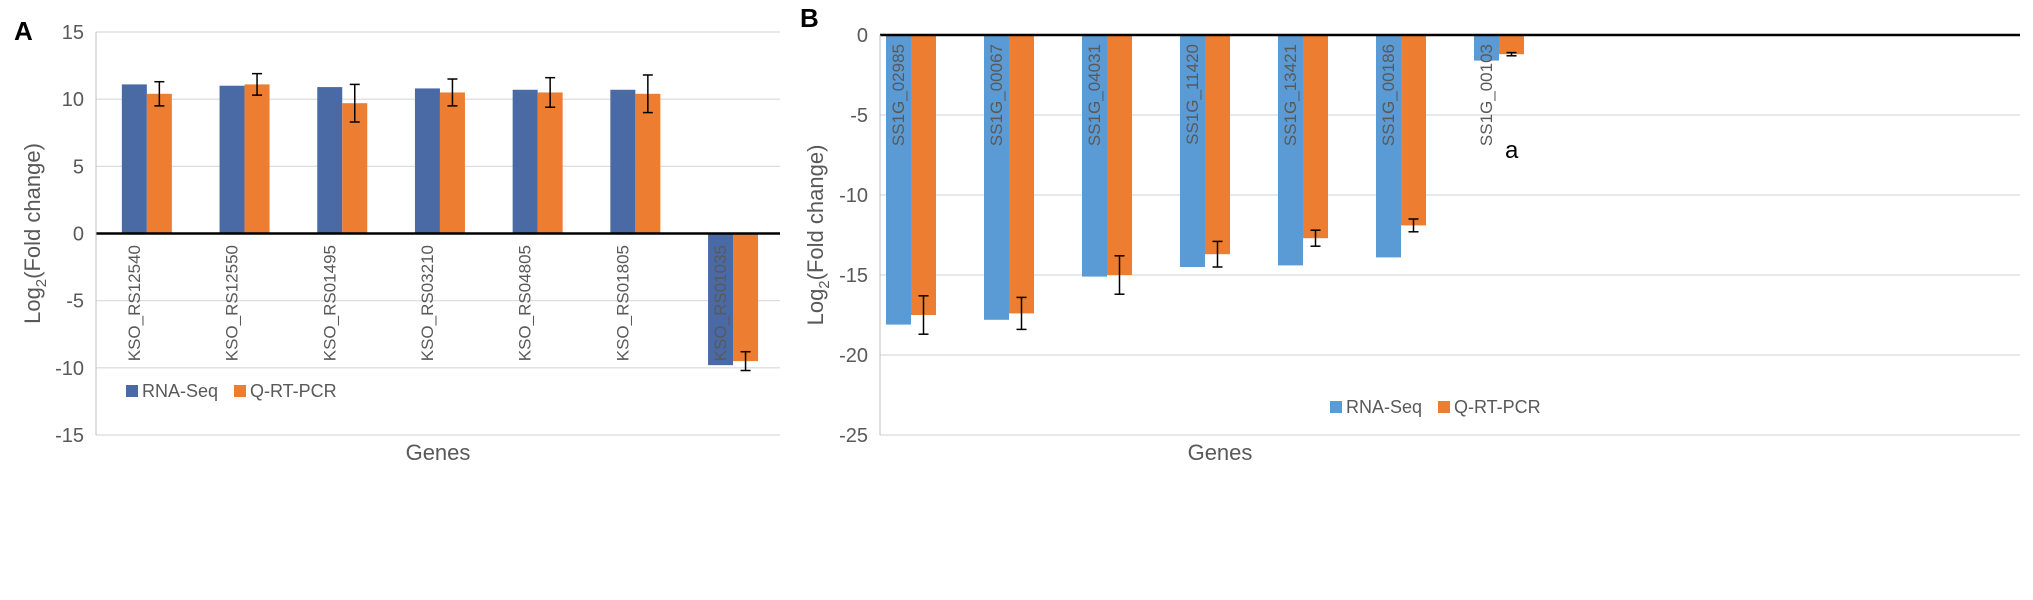 The width and height of the screenshot is (2033, 600). What do you see at coordinates (427, 161) in the screenshot?
I see `bar-rna-seq-kso_rs03210` at bounding box center [427, 161].